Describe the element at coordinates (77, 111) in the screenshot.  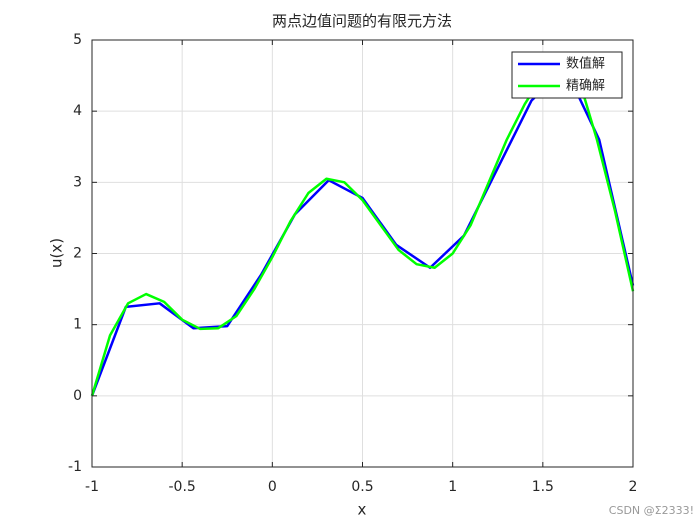
I see `y-tick-label: 4` at that location.